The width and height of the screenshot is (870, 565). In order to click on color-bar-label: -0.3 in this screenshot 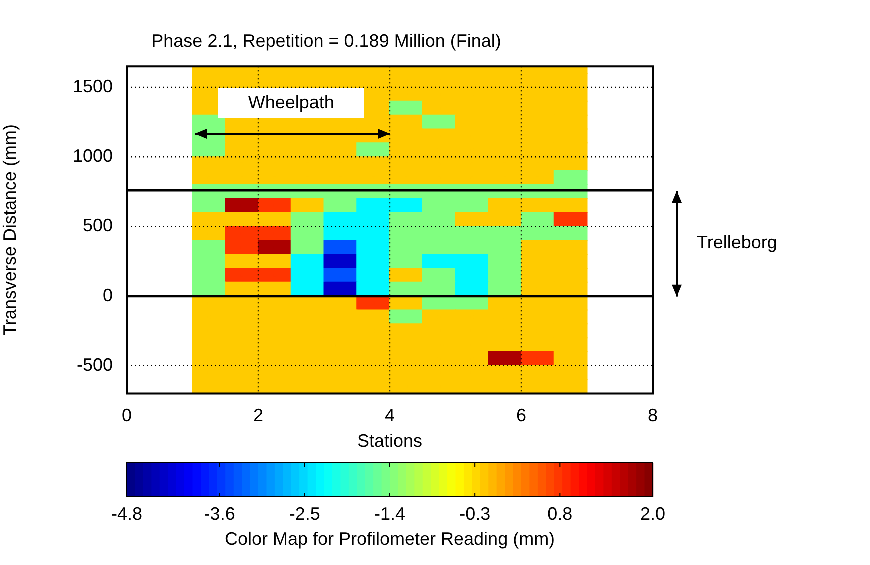, I will do `click(475, 514)`.